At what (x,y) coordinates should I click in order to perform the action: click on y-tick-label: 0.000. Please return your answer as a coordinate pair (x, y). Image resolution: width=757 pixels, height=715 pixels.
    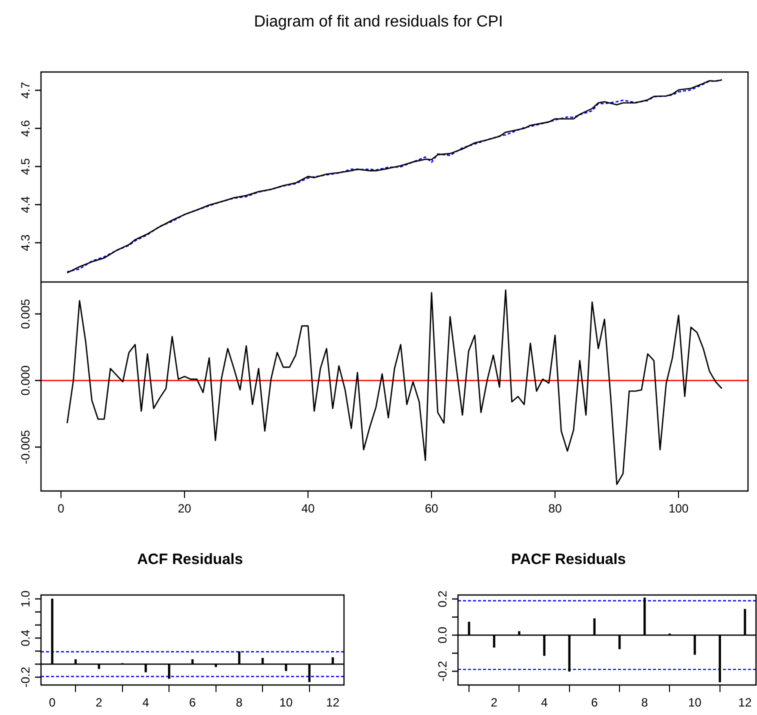
    Looking at the image, I should click on (25, 380).